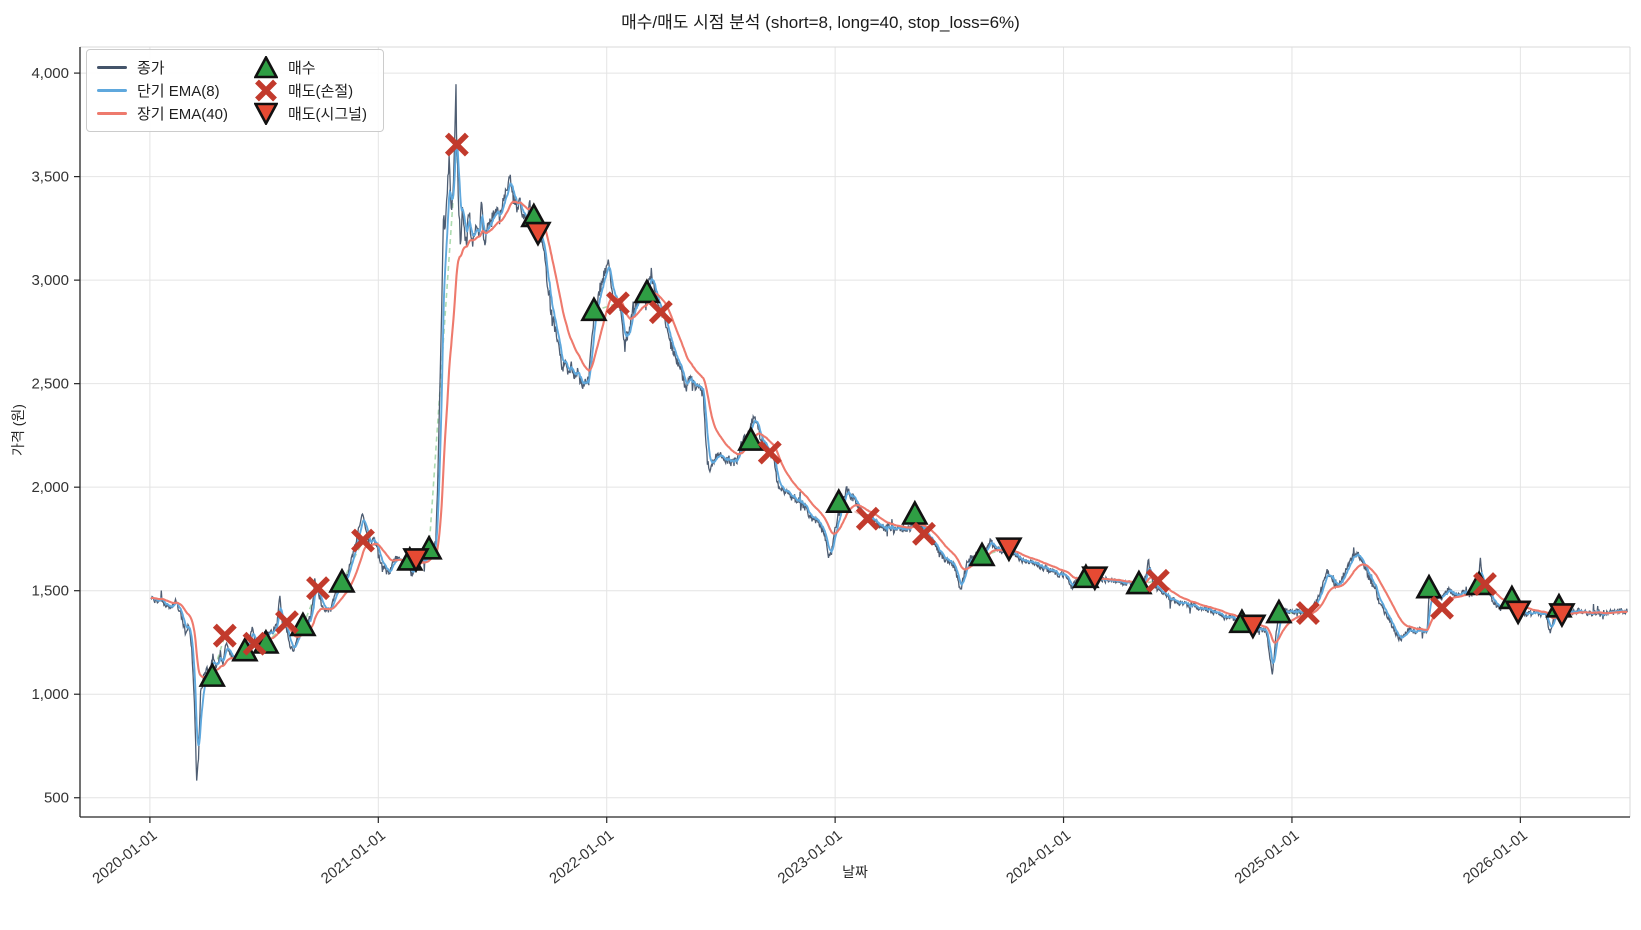 Image resolution: width=1641 pixels, height=930 pixels. Describe the element at coordinates (50, 591) in the screenshot. I see `svg-text: 1,500` at that location.